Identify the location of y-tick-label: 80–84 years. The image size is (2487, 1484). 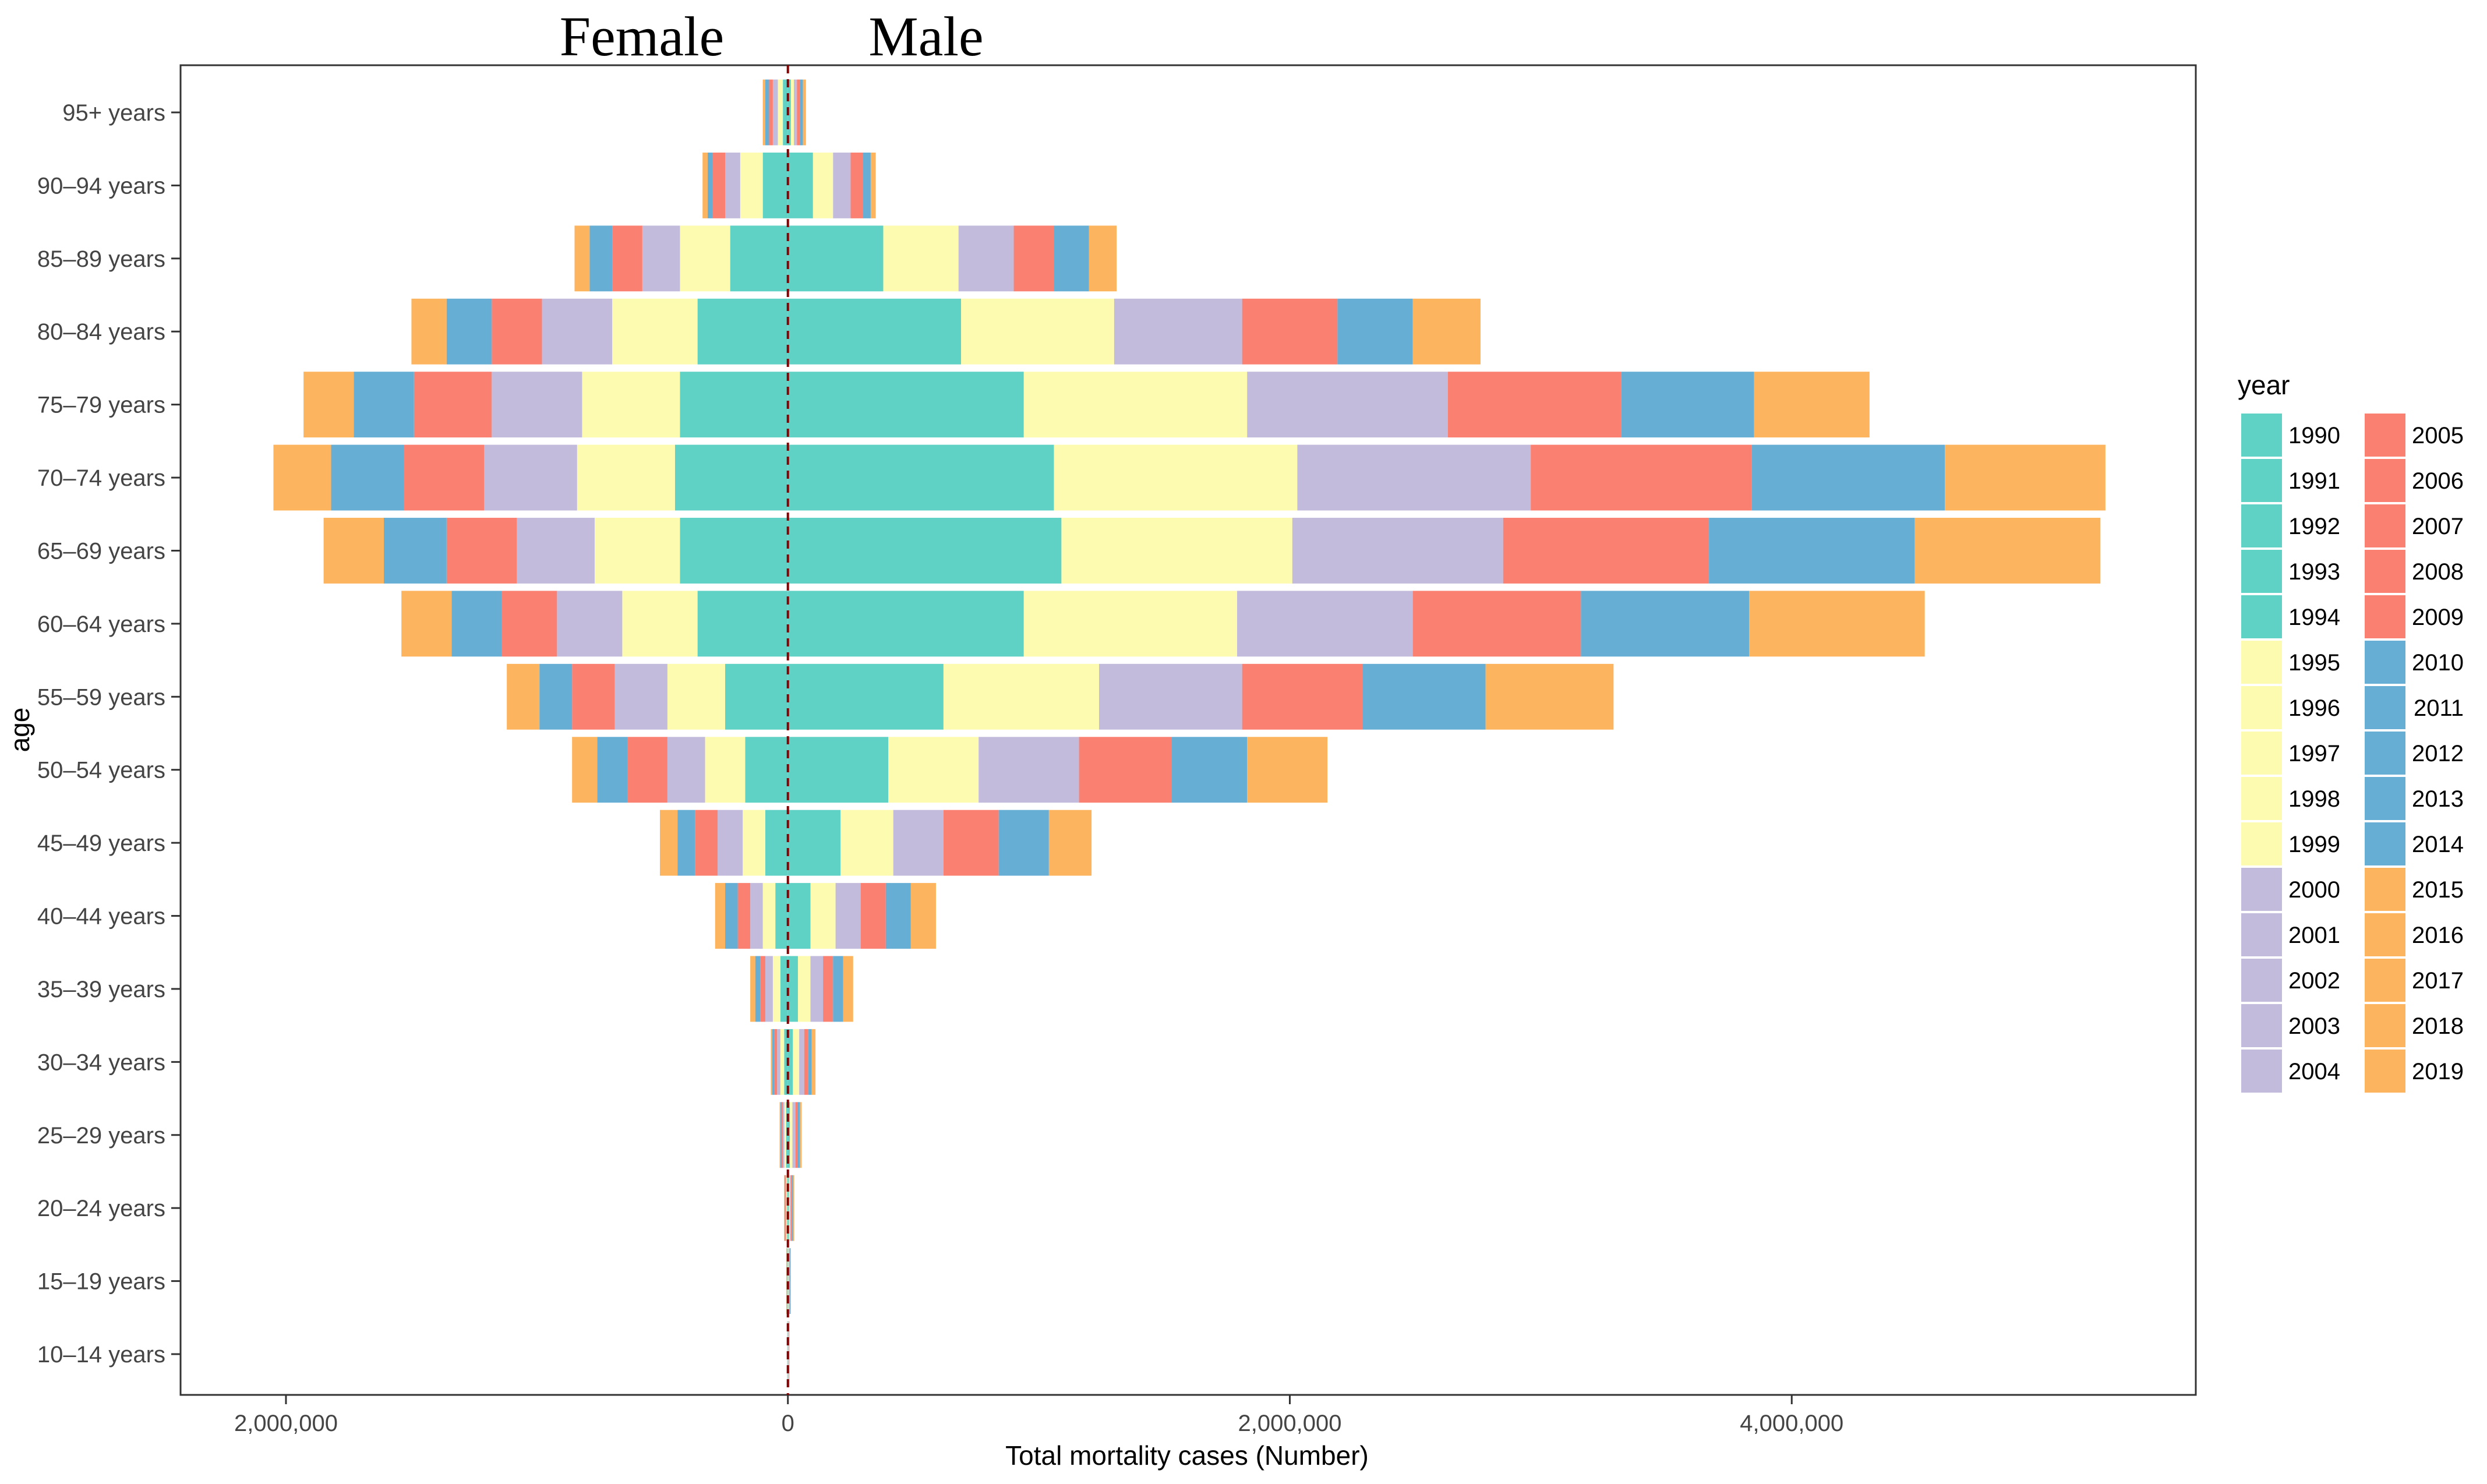
(101, 332).